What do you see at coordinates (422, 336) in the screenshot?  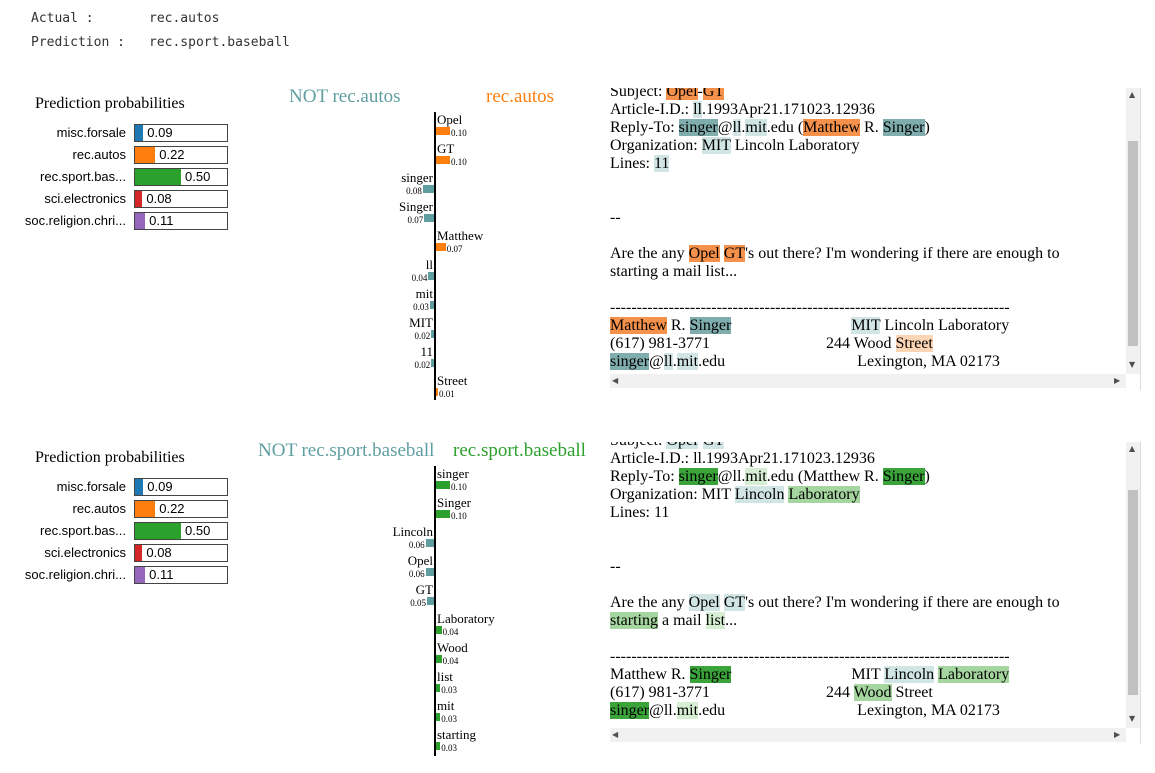 I see `feature-weight-value: 0.02` at bounding box center [422, 336].